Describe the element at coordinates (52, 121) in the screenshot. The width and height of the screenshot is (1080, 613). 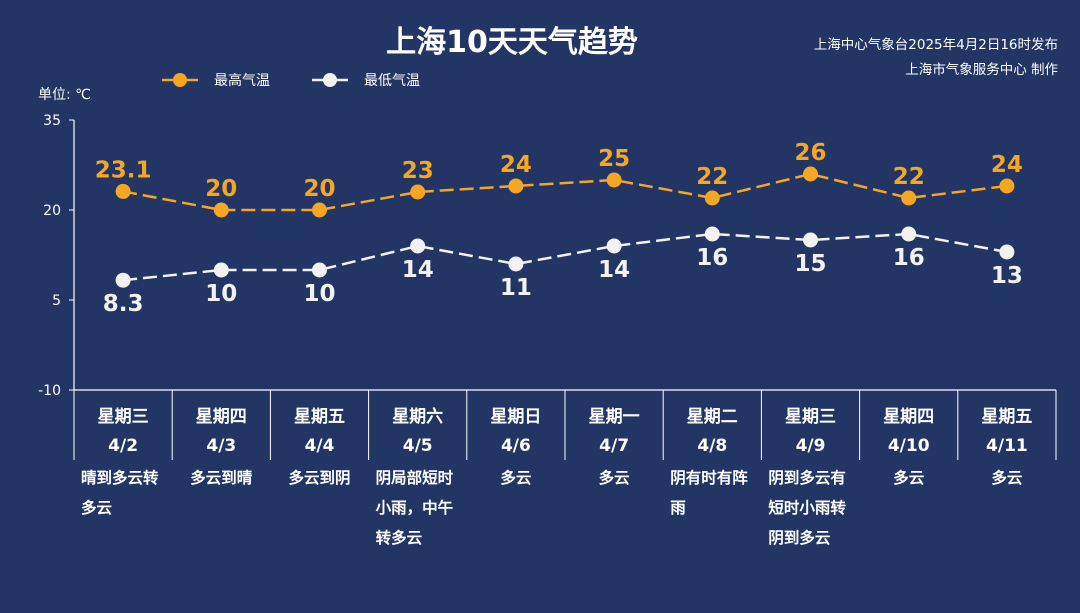
I see `y-tick-label: 35` at that location.